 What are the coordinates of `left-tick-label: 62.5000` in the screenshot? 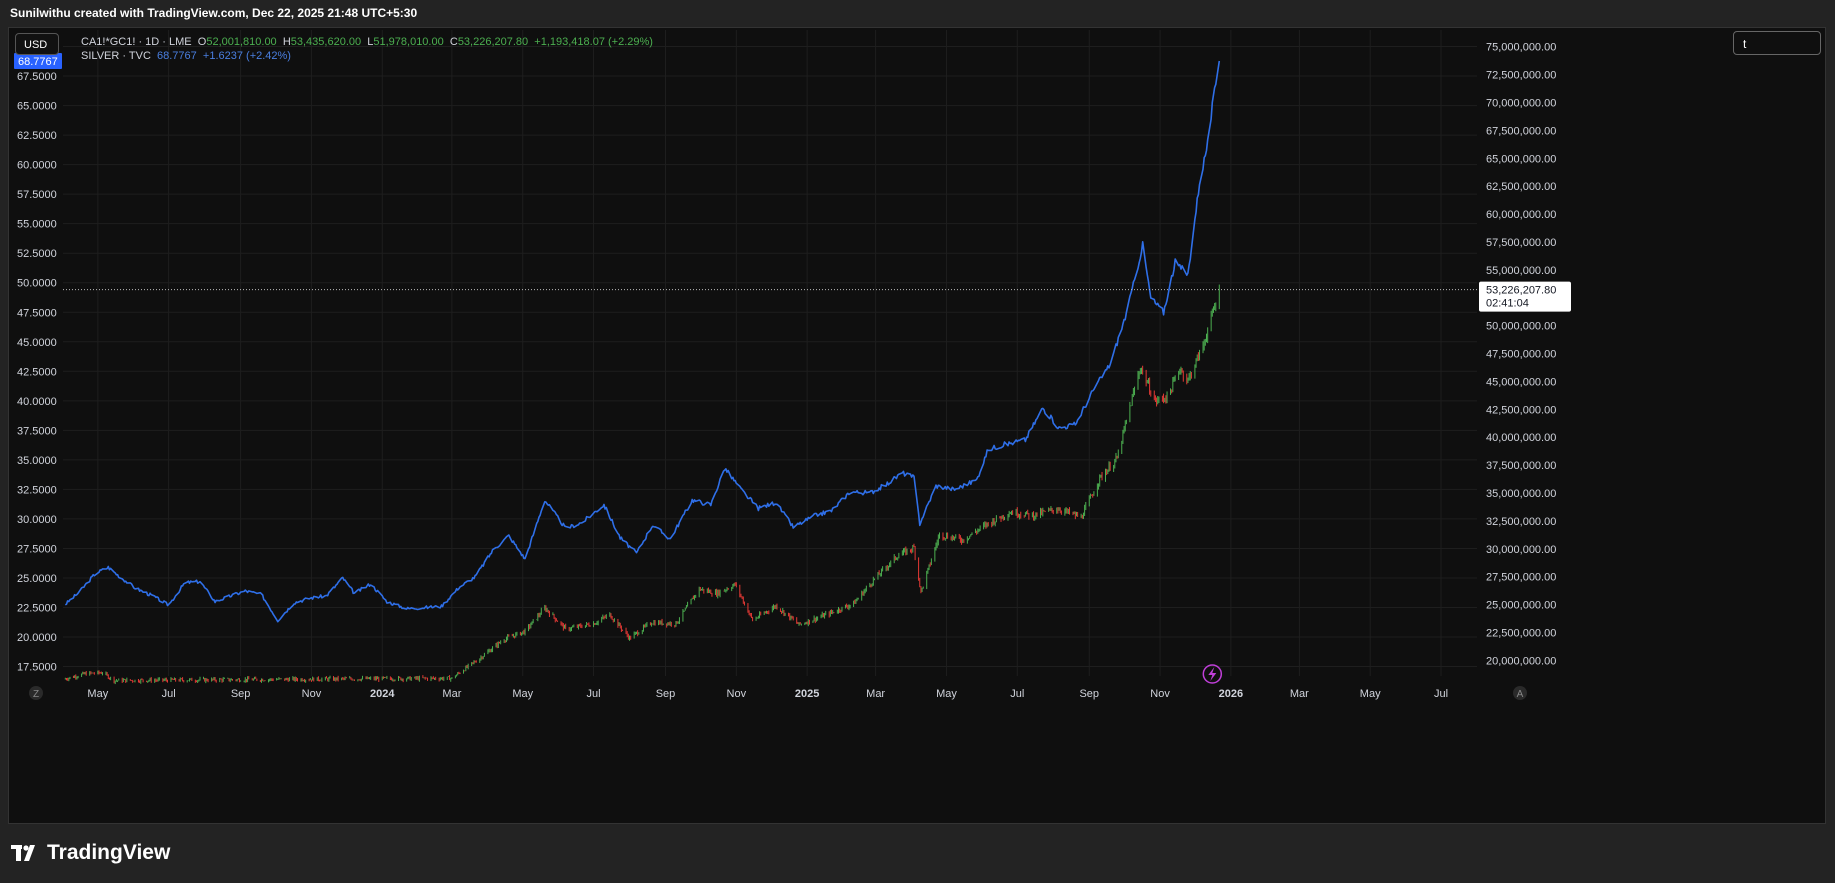 It's located at (37, 136).